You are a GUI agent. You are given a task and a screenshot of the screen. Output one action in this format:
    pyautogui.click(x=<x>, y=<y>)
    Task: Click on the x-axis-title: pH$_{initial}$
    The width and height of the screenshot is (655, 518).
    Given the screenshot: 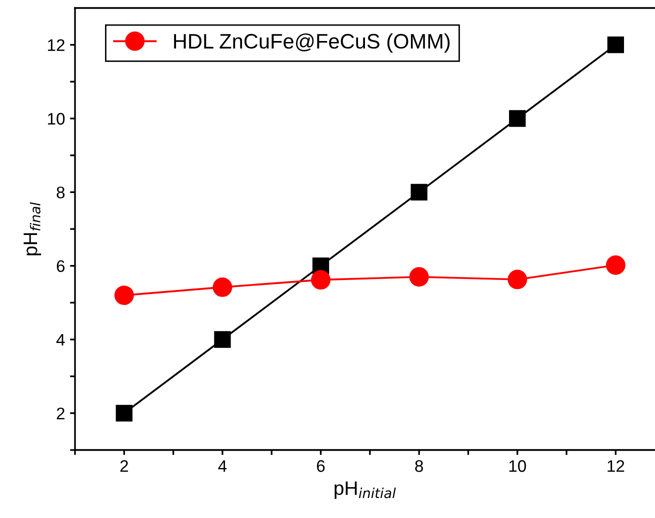 What is the action you would take?
    pyautogui.click(x=365, y=490)
    